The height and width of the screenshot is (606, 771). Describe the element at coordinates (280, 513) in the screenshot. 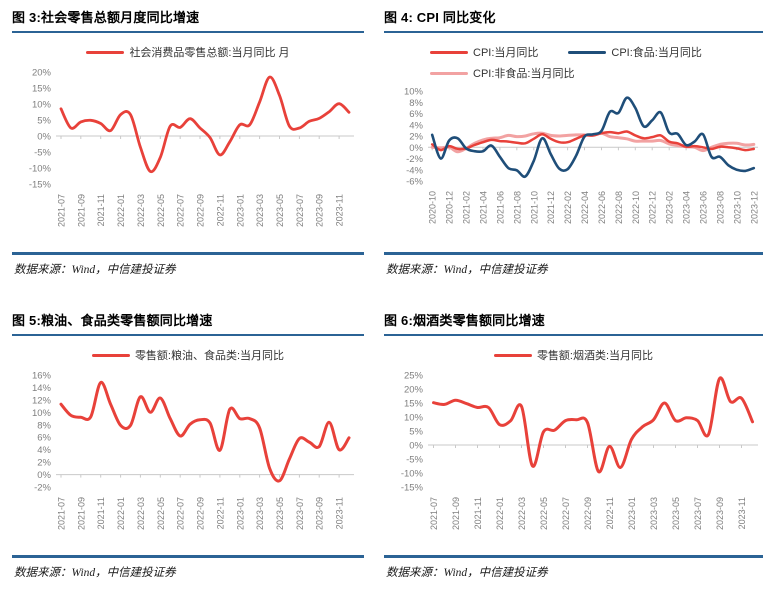

I see `svg-text: 2023-05` at that location.